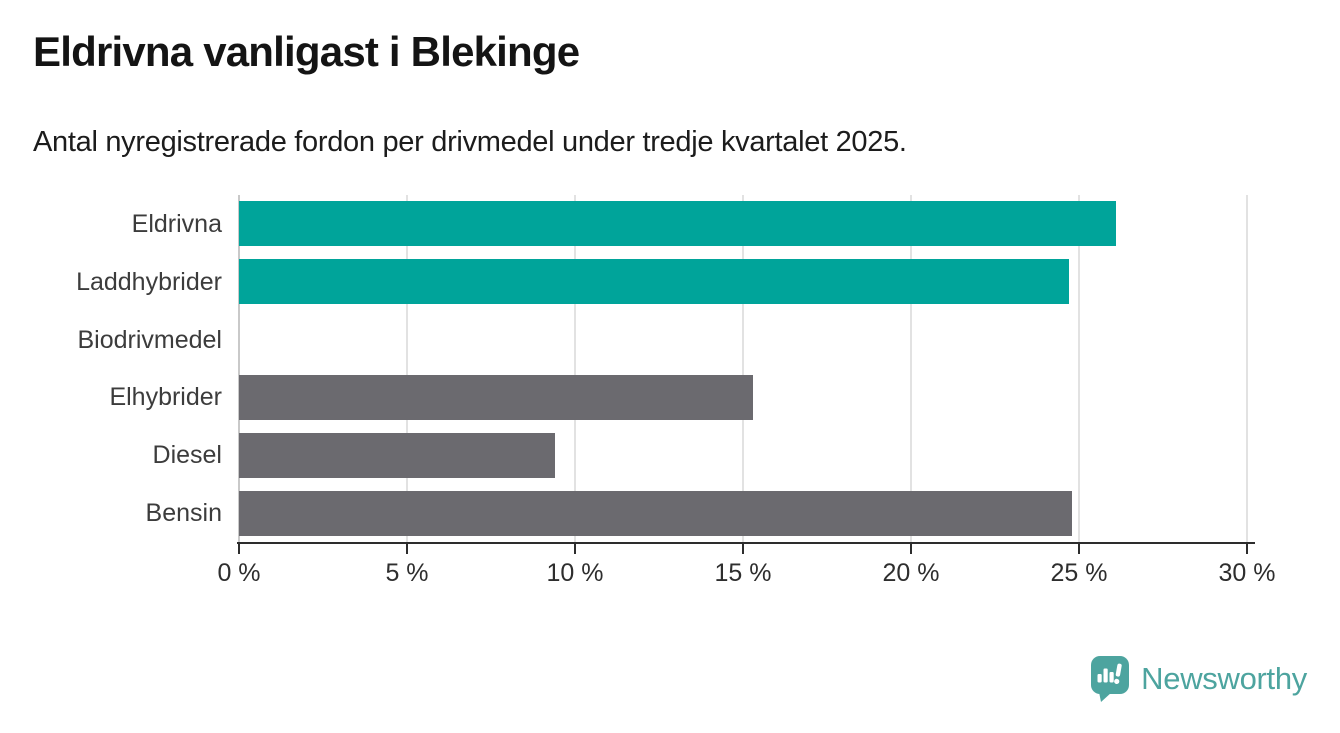 The height and width of the screenshot is (733, 1340). What do you see at coordinates (677, 224) in the screenshot?
I see `bar-eldrivna` at bounding box center [677, 224].